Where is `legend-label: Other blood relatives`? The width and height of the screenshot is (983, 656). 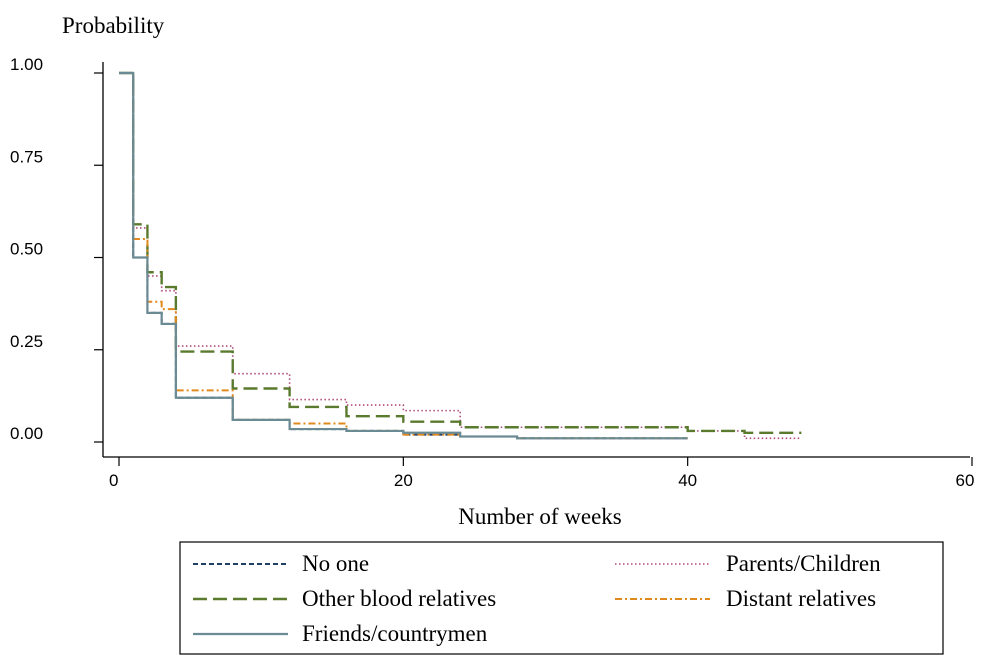 legend-label: Other blood relatives is located at coordinates (399, 598).